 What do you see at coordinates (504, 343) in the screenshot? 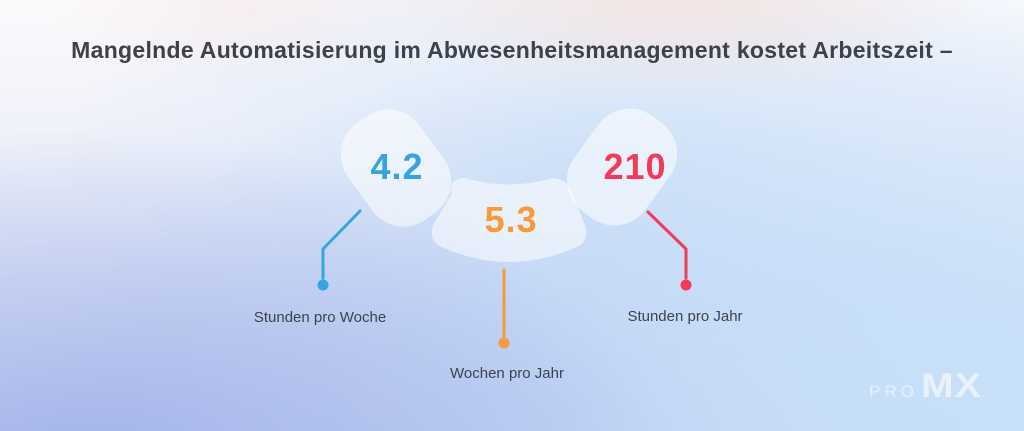
I see `leader-dot-orange` at bounding box center [504, 343].